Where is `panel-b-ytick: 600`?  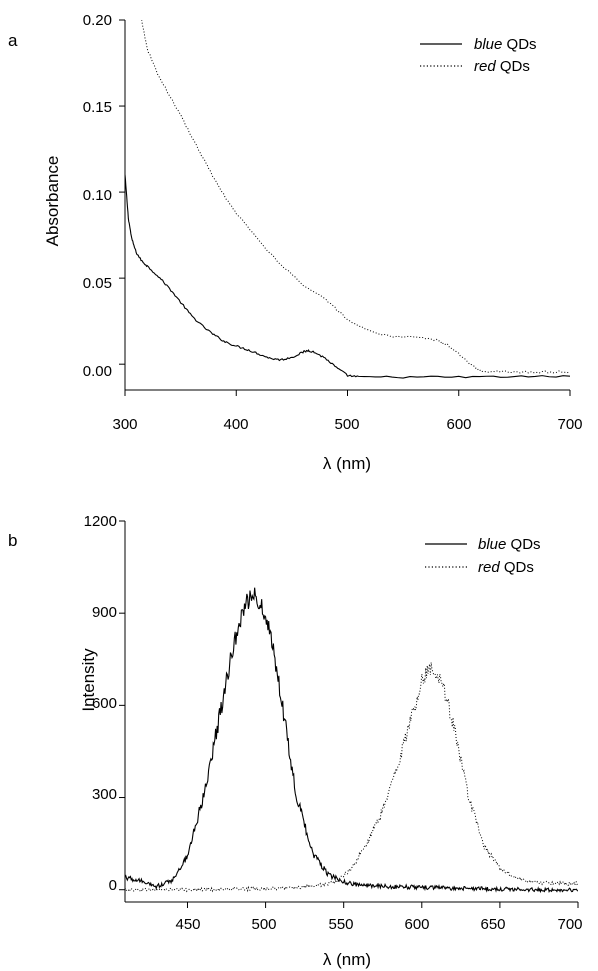 panel-b-ytick: 600 is located at coordinates (104, 703).